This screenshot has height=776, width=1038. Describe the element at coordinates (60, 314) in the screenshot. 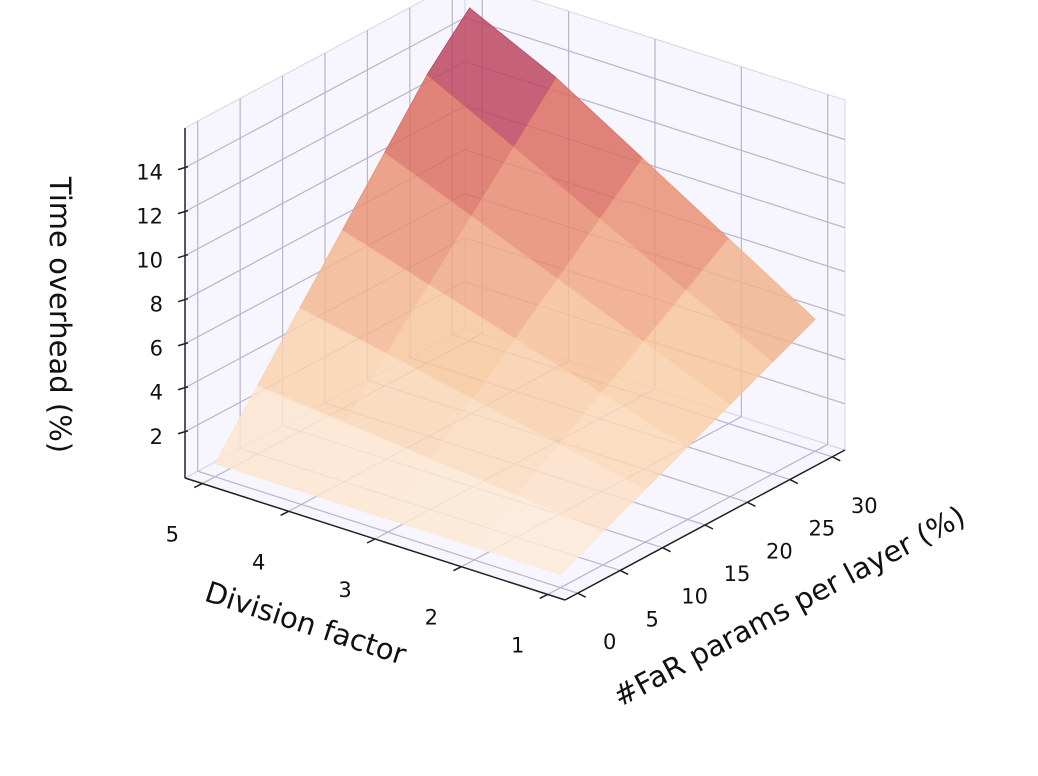

I see `z-axis-label: Time overhead (%)` at that location.